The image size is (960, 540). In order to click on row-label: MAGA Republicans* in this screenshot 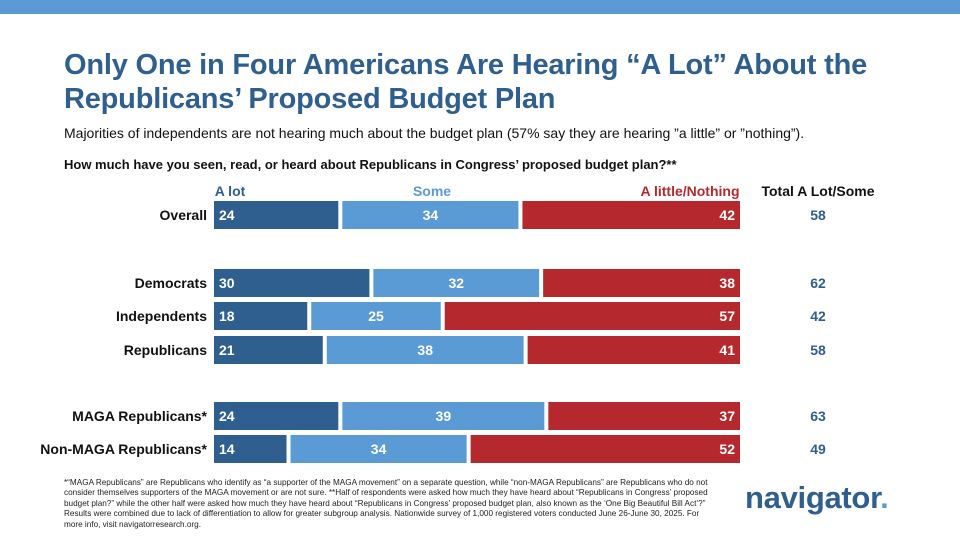, I will do `click(139, 416)`.